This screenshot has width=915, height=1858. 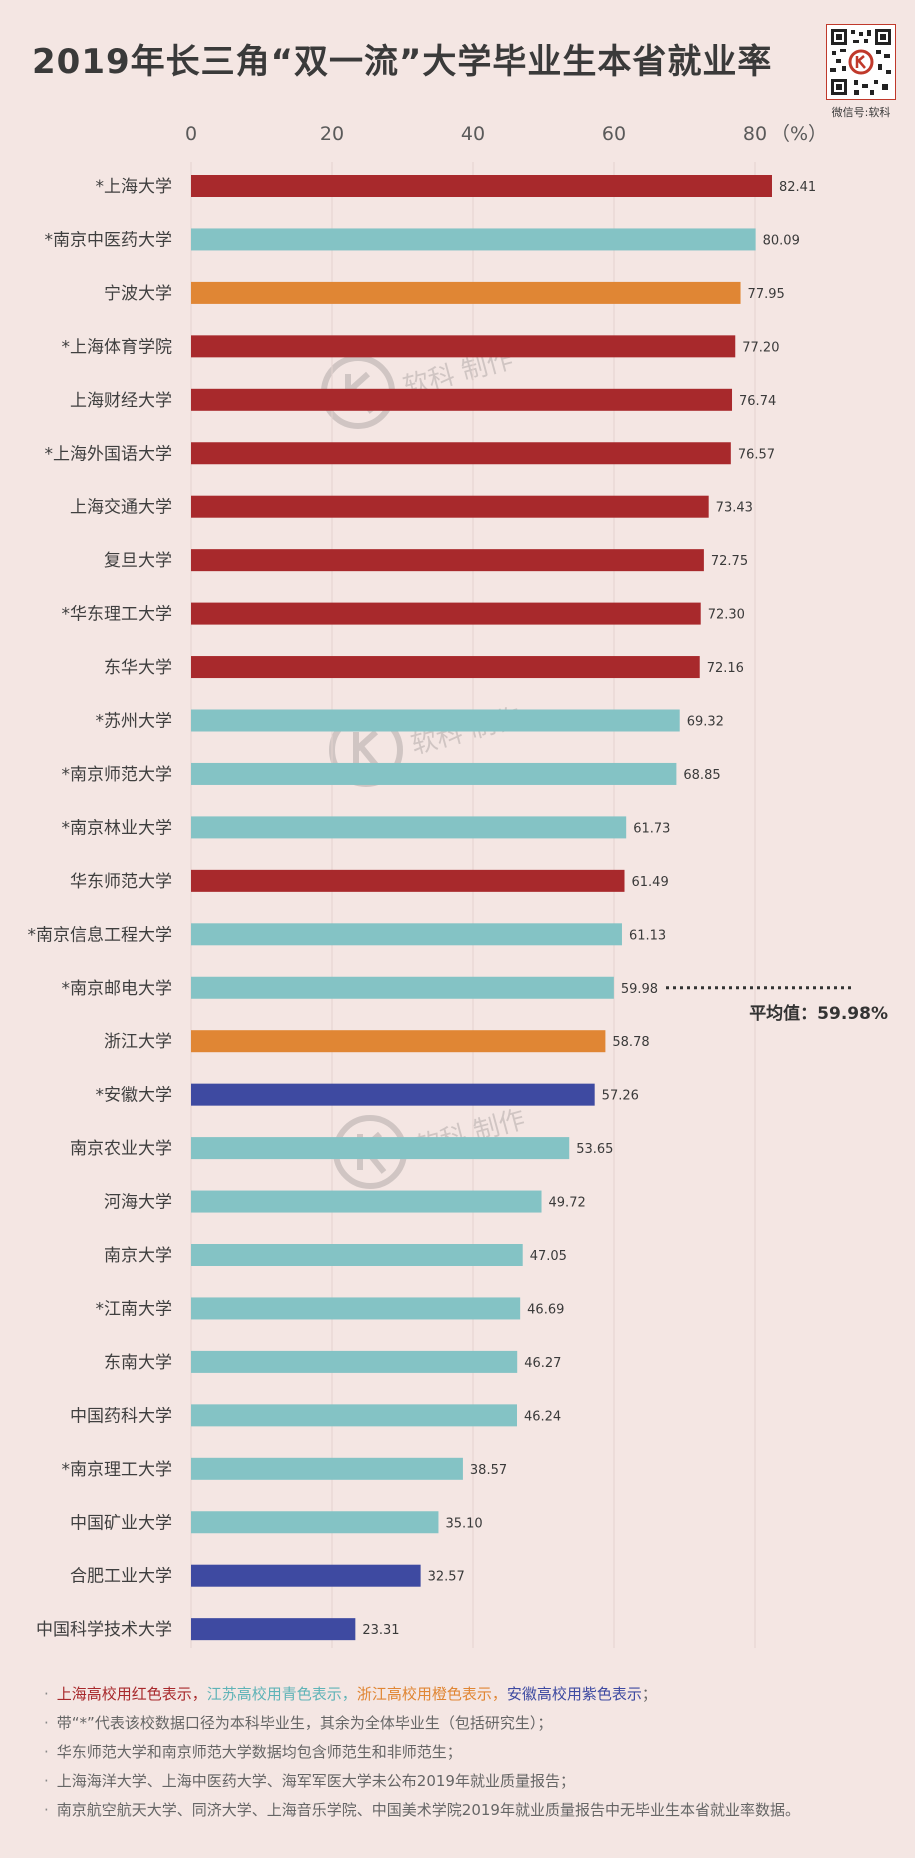 What do you see at coordinates (861, 62) in the screenshot?
I see `qr-code-icon` at bounding box center [861, 62].